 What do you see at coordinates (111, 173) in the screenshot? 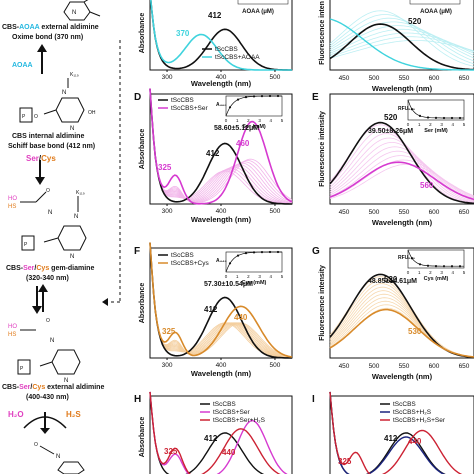
I see `dashed-connector` at bounding box center [111, 173].